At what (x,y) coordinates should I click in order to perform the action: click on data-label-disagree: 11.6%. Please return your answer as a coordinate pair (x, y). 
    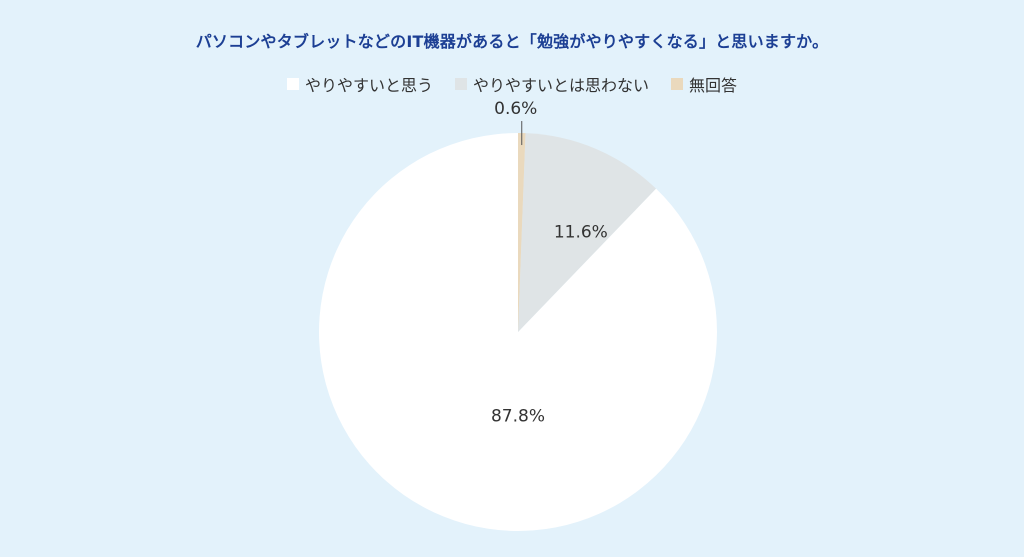
    Looking at the image, I should click on (581, 232).